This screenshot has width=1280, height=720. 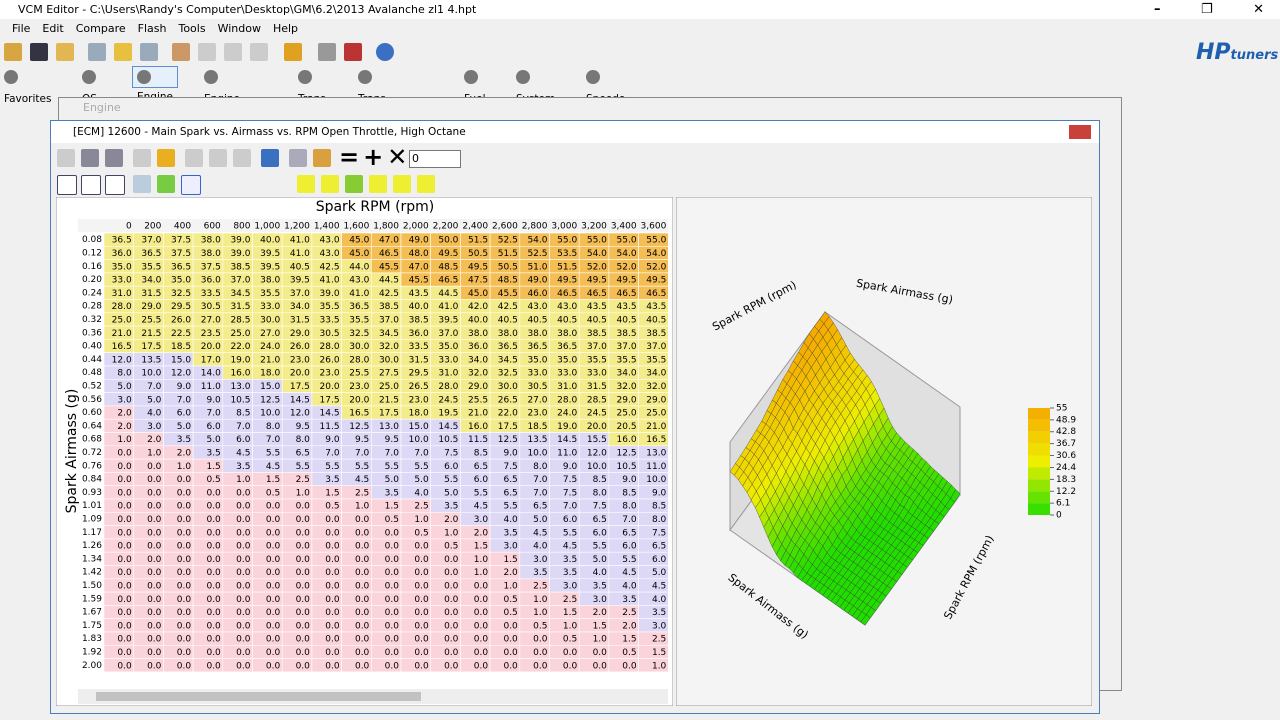 What do you see at coordinates (508, 440) in the screenshot?
I see `cell: 12.5` at bounding box center [508, 440].